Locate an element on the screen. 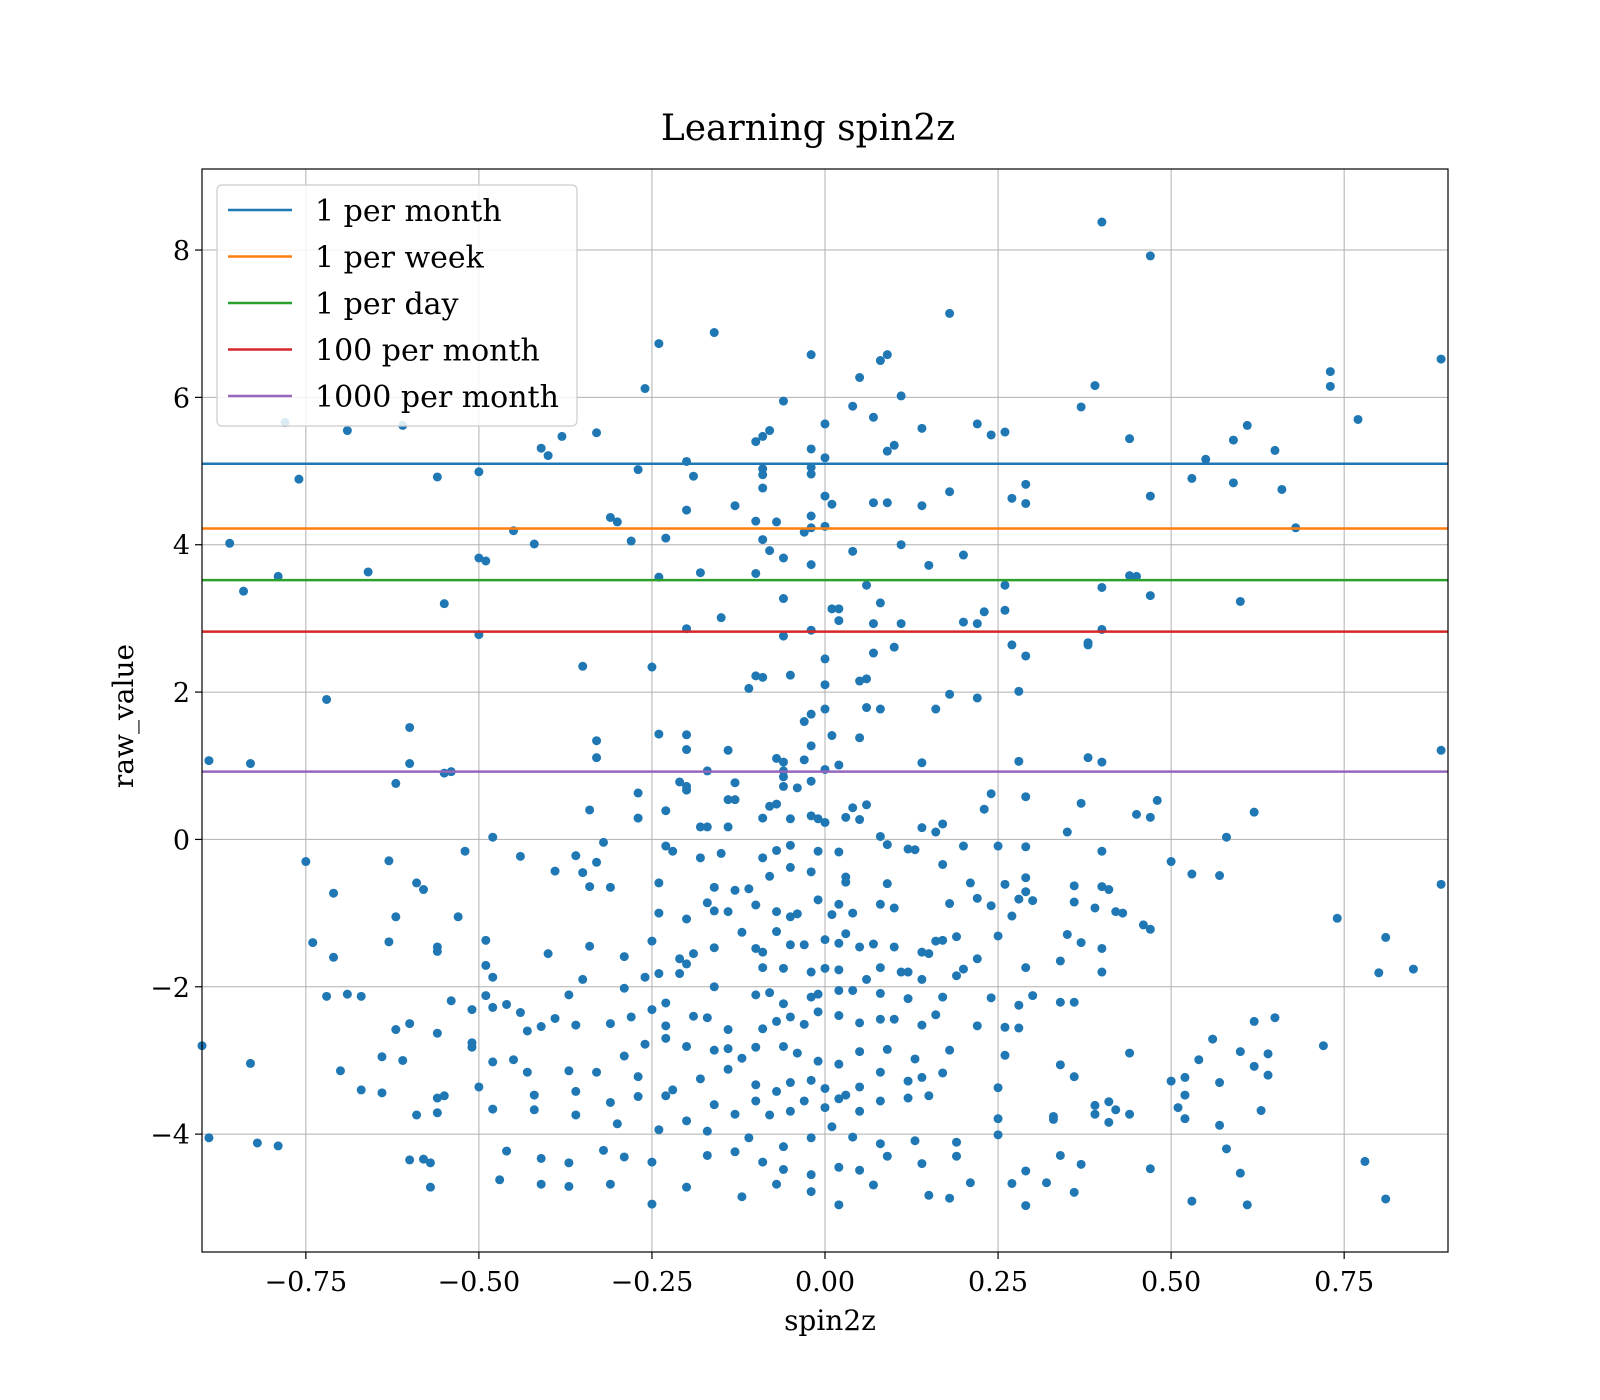 Image resolution: width=1600 pixels, height=1400 pixels. legend-box is located at coordinates (397, 305).